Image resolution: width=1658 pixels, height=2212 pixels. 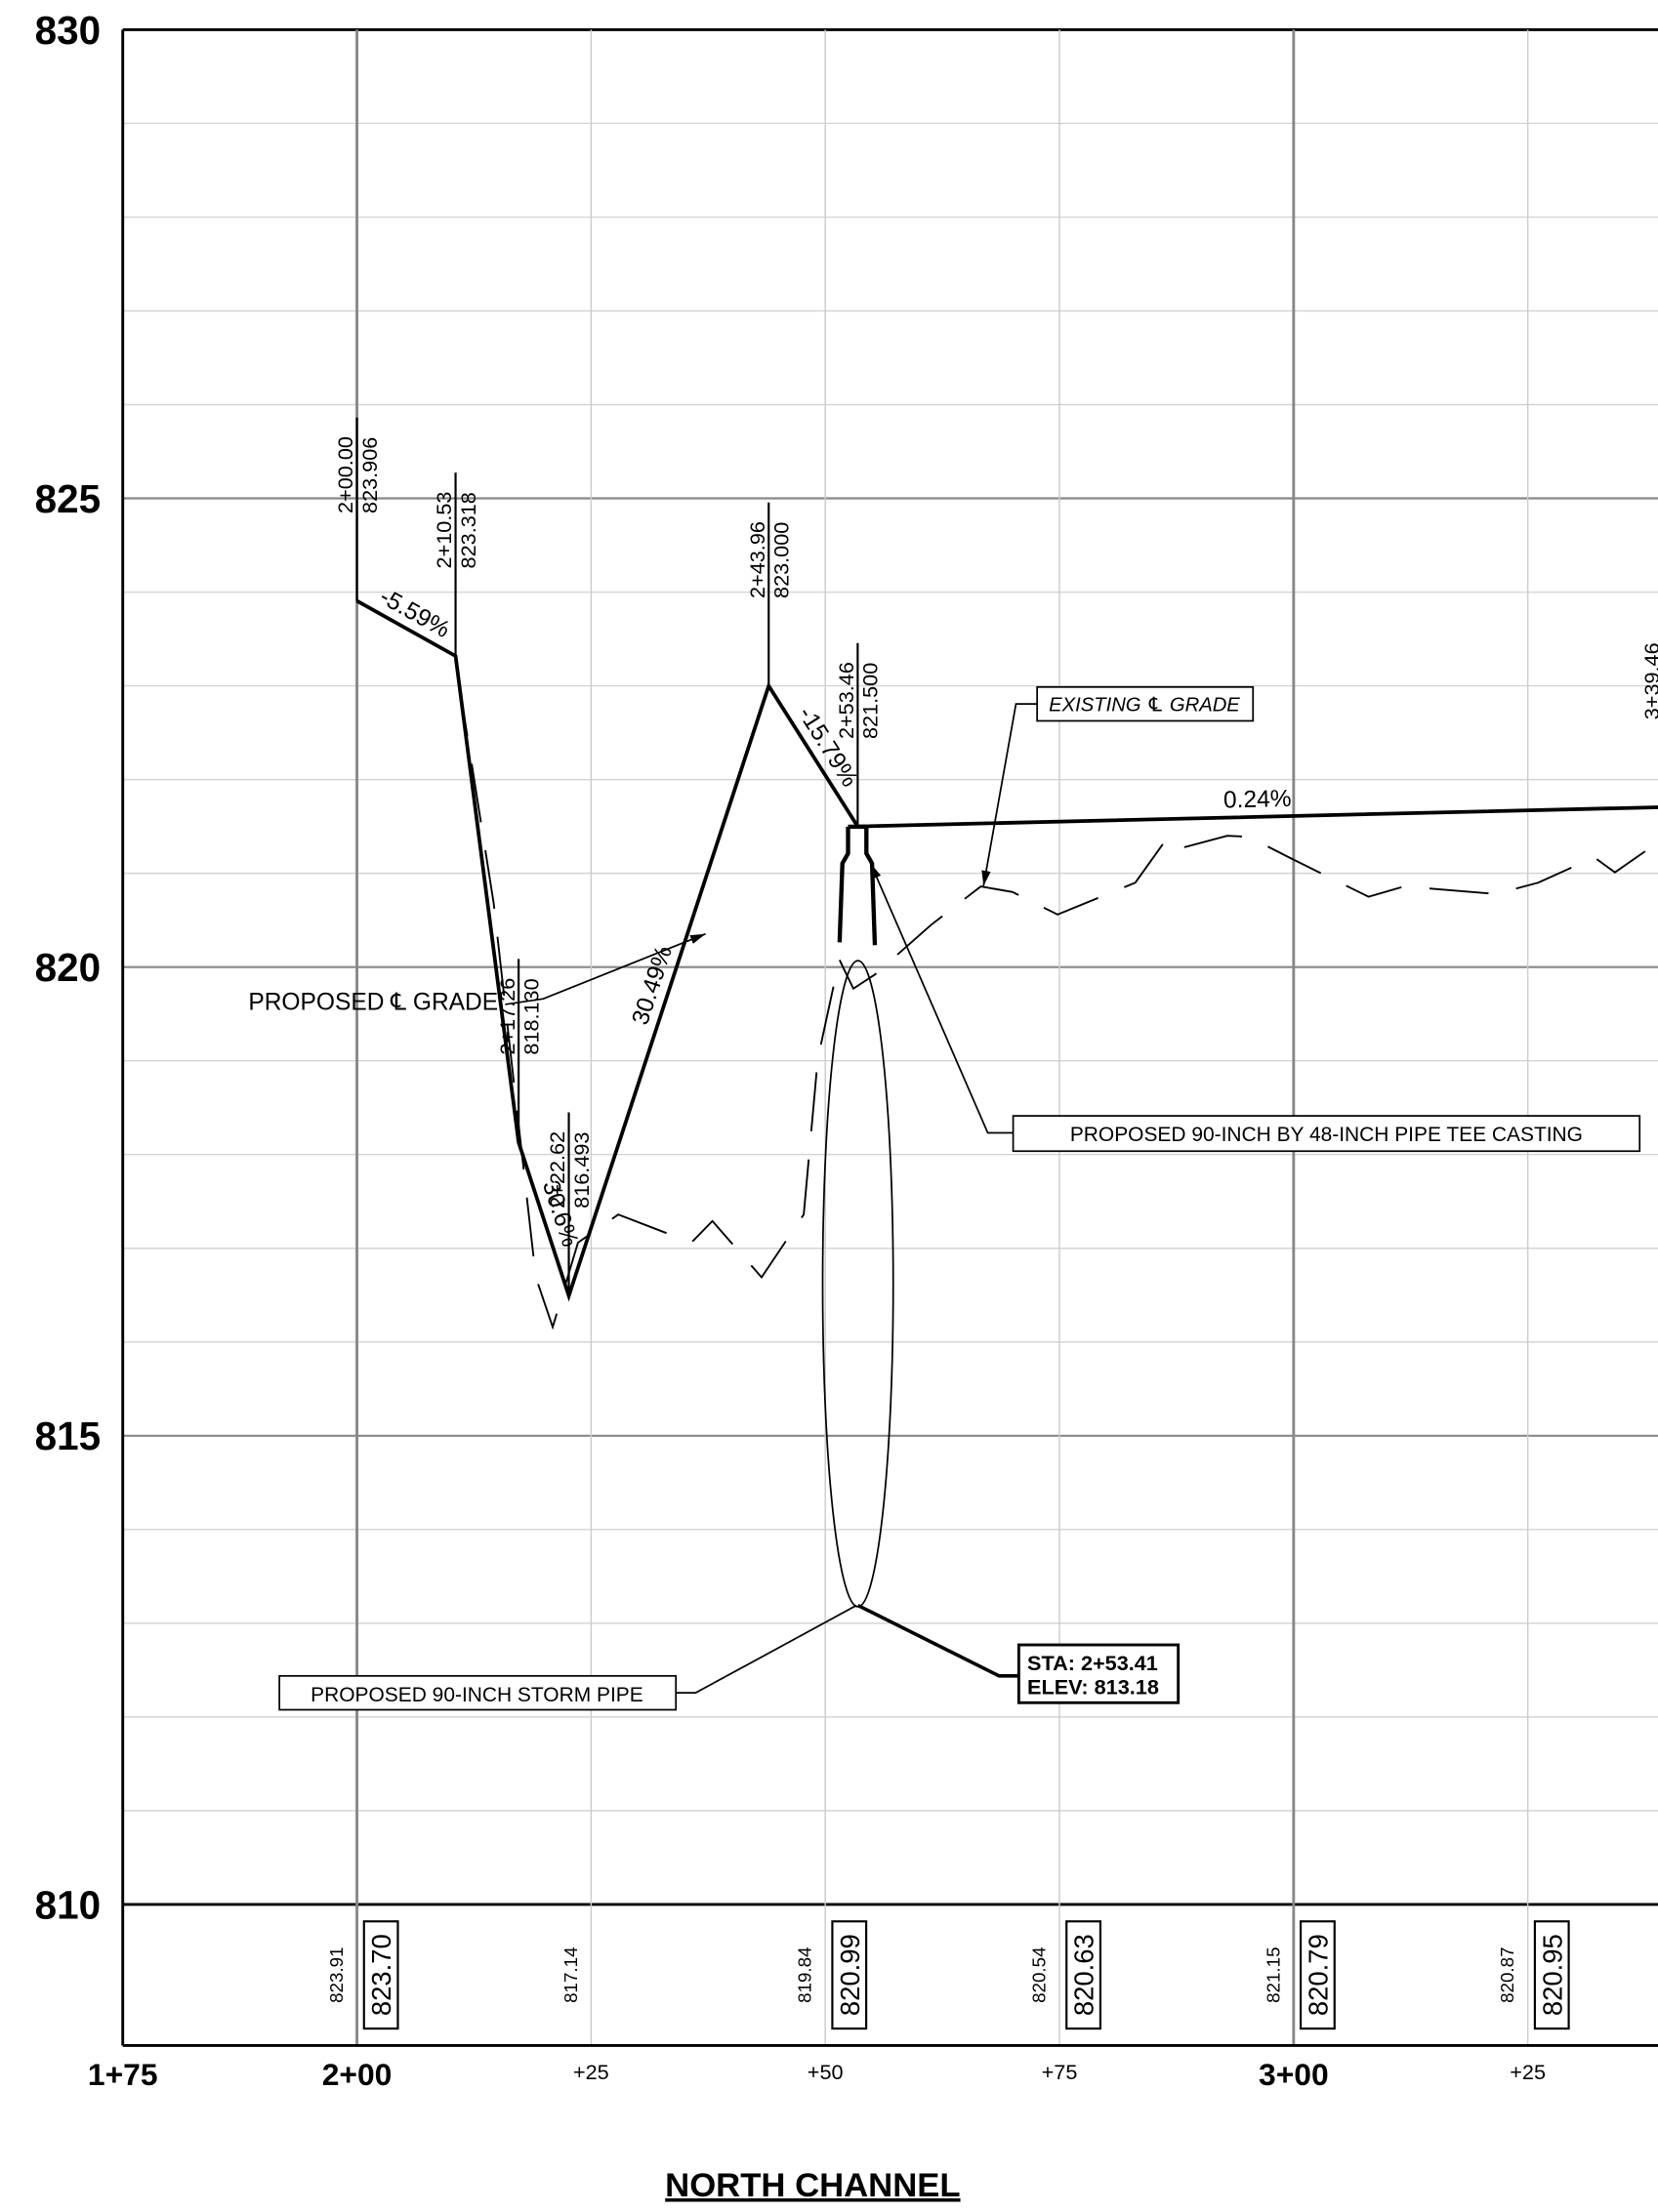 I want to click on existing-elevation: 820.87, so click(x=1507, y=1974).